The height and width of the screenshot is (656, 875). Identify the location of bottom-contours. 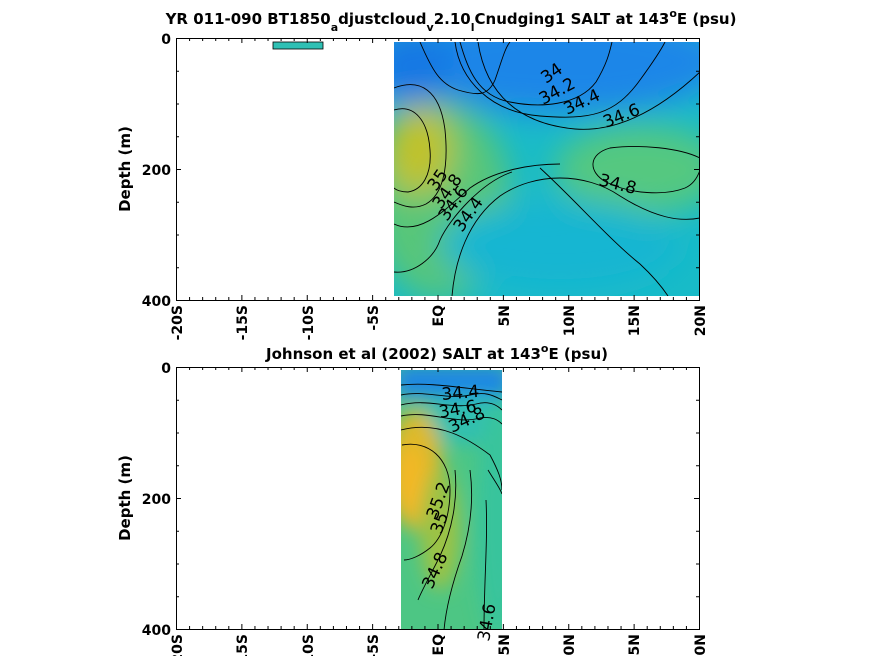
(451, 506).